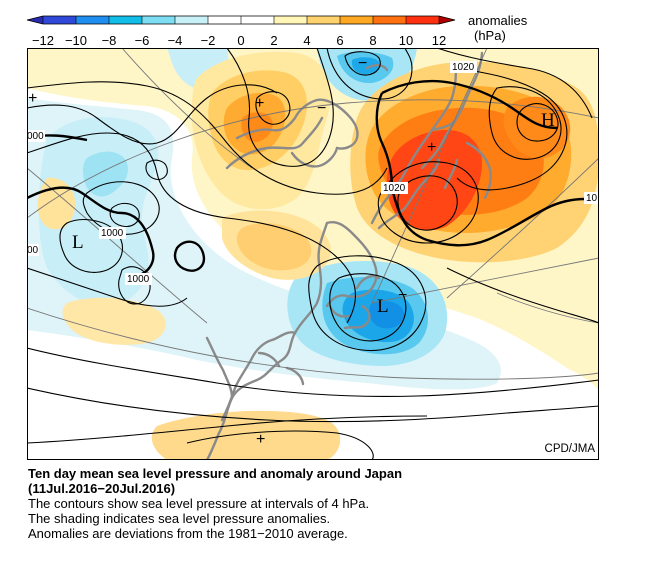 The height and width of the screenshot is (570, 650). Describe the element at coordinates (208, 40) in the screenshot. I see `color-bar-tick-label: −2` at that location.